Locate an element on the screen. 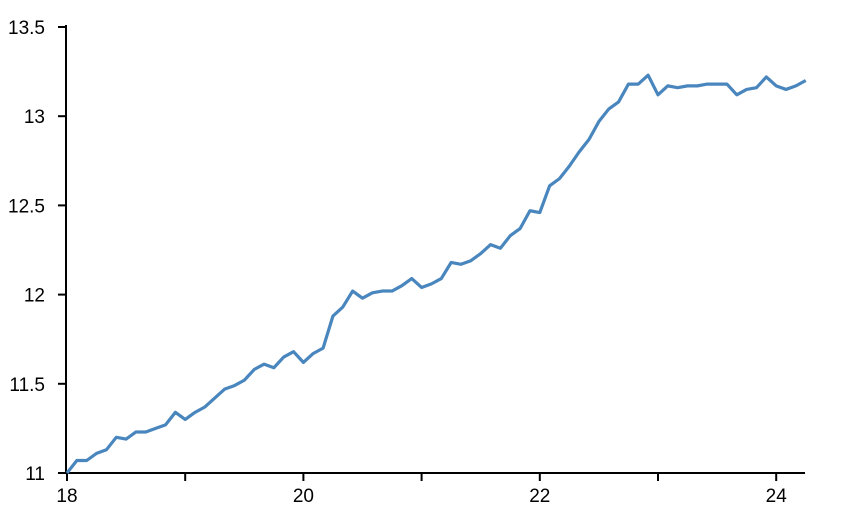 The width and height of the screenshot is (852, 512). y-tick-label: 13 is located at coordinates (34, 117).